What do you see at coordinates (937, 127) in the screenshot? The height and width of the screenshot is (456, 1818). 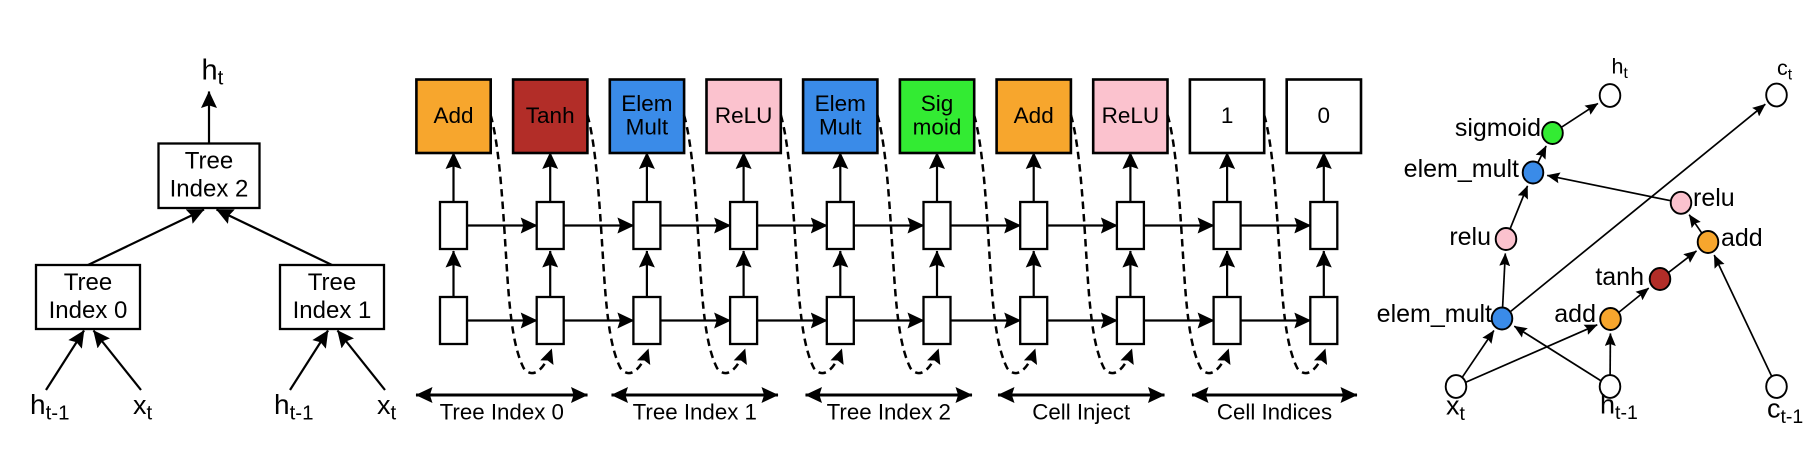 I see `svg-text: moid` at bounding box center [937, 127].